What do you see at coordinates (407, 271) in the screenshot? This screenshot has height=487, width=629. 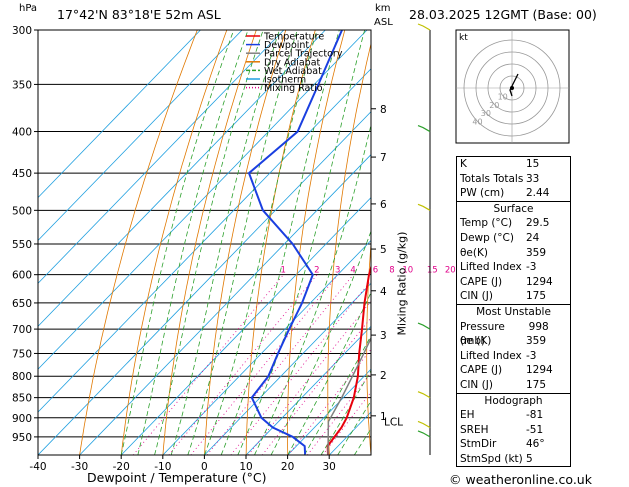 I see `mixing-ratio-label: 10` at bounding box center [407, 271].